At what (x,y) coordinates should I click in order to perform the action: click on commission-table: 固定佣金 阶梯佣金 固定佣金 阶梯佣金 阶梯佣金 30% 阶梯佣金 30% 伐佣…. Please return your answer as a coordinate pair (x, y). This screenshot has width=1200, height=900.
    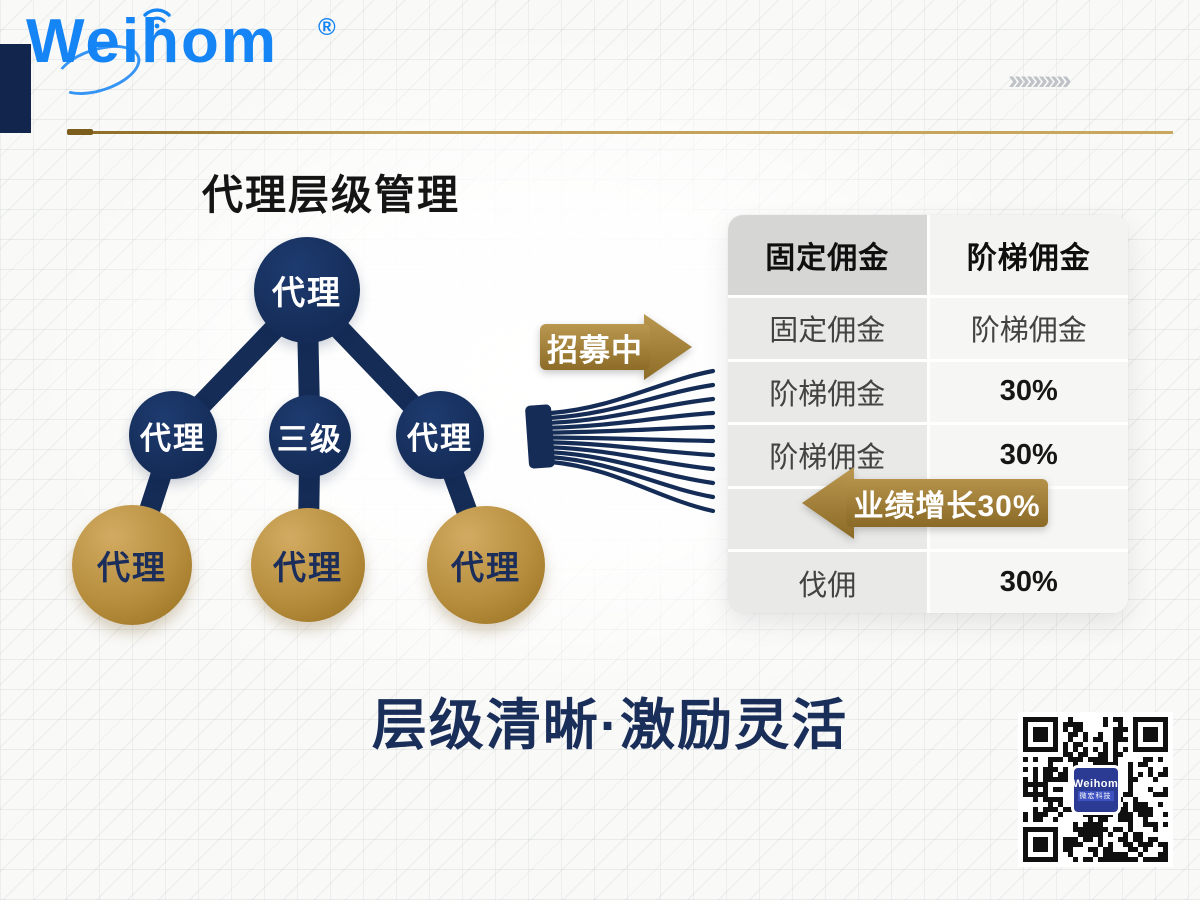
    Looking at the image, I should click on (928, 414).